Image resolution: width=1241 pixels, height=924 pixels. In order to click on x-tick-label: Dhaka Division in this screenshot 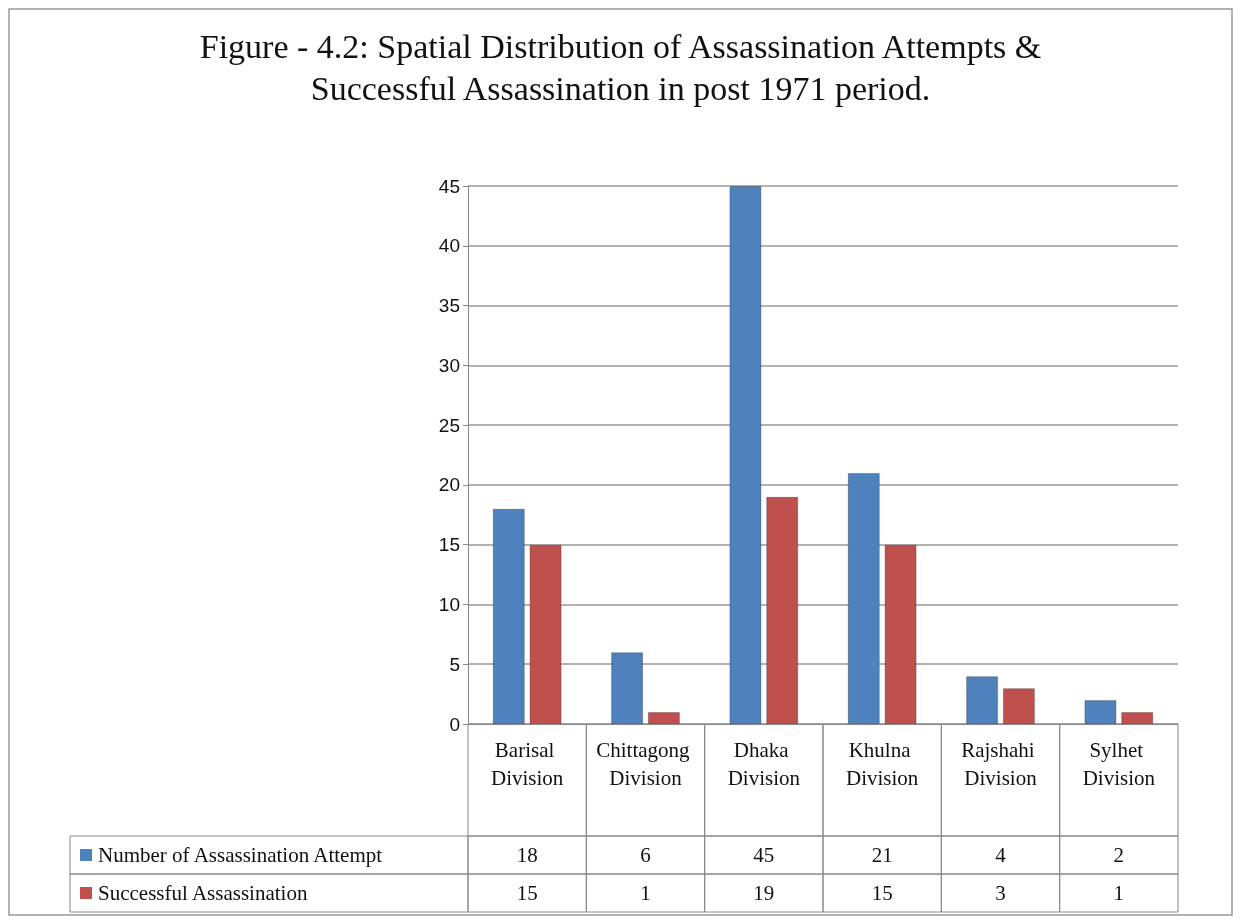, I will do `click(764, 764)`.